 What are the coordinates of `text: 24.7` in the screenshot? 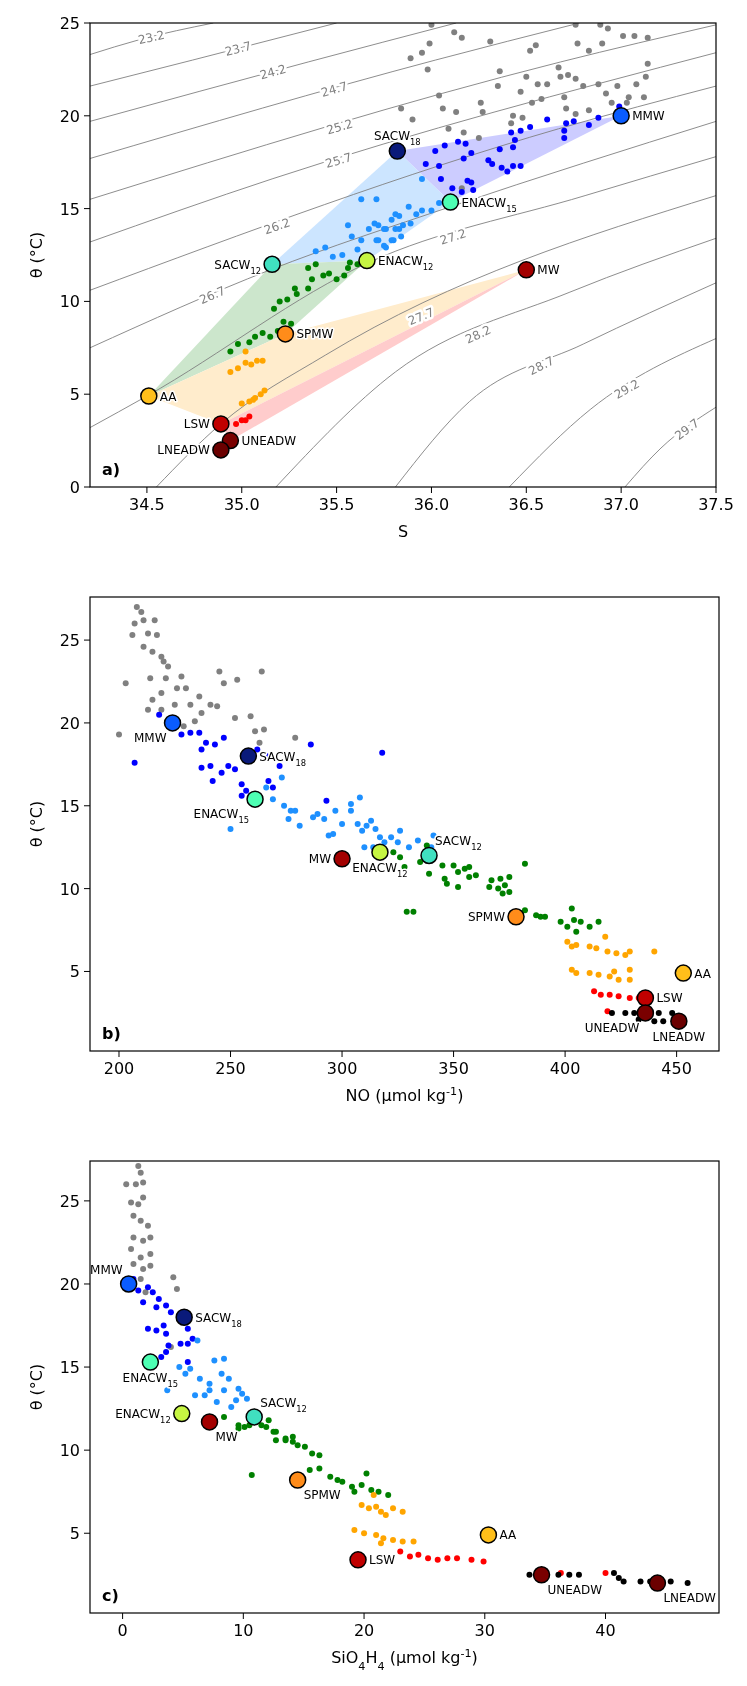 It's located at (334, 89).